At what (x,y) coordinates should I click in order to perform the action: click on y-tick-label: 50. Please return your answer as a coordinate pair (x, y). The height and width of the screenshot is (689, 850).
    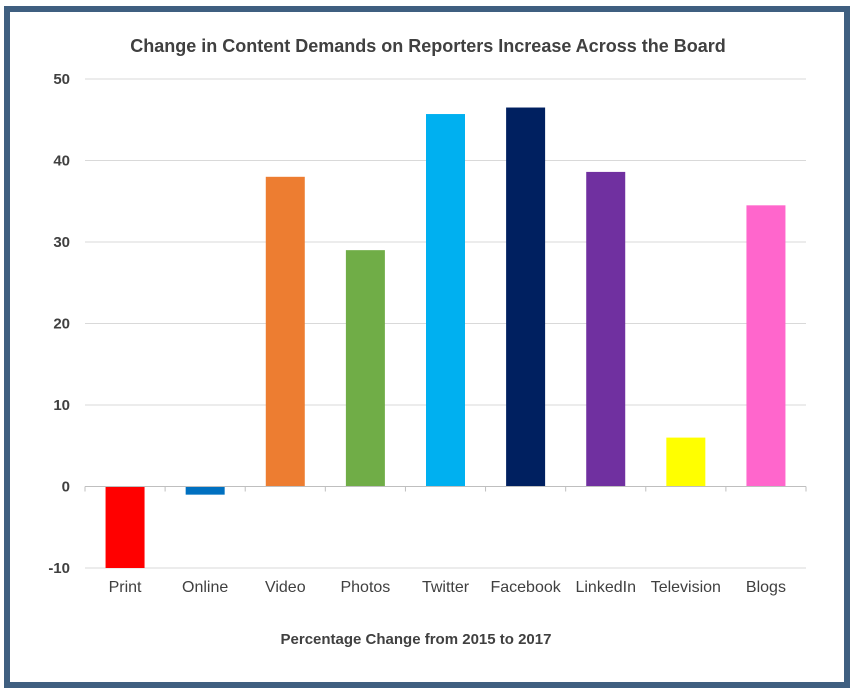
    Looking at the image, I should click on (61, 79).